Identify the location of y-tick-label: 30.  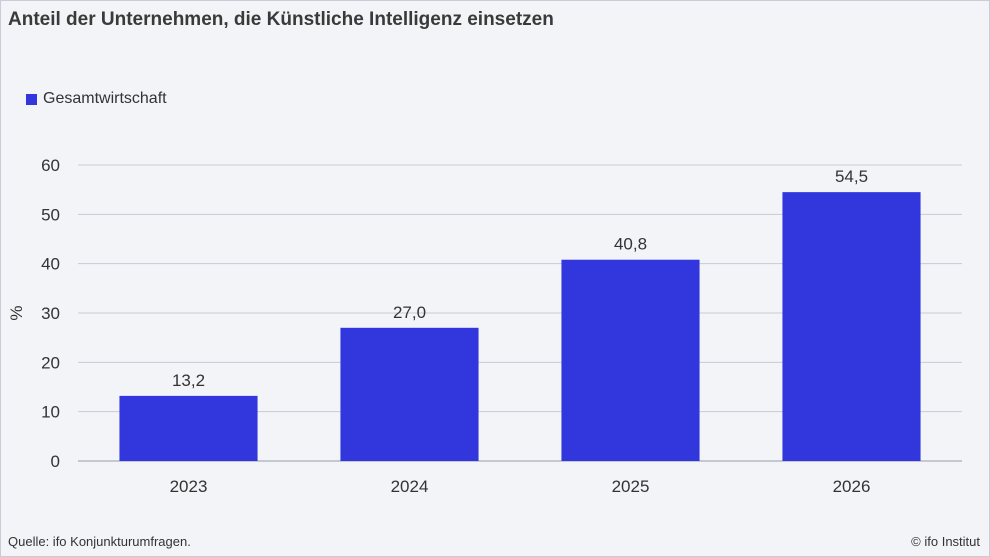
(50, 313).